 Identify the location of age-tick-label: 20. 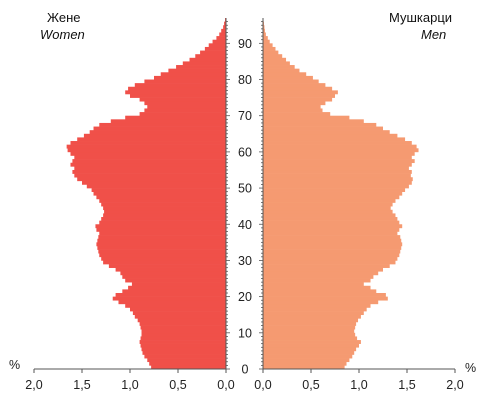
(245, 297).